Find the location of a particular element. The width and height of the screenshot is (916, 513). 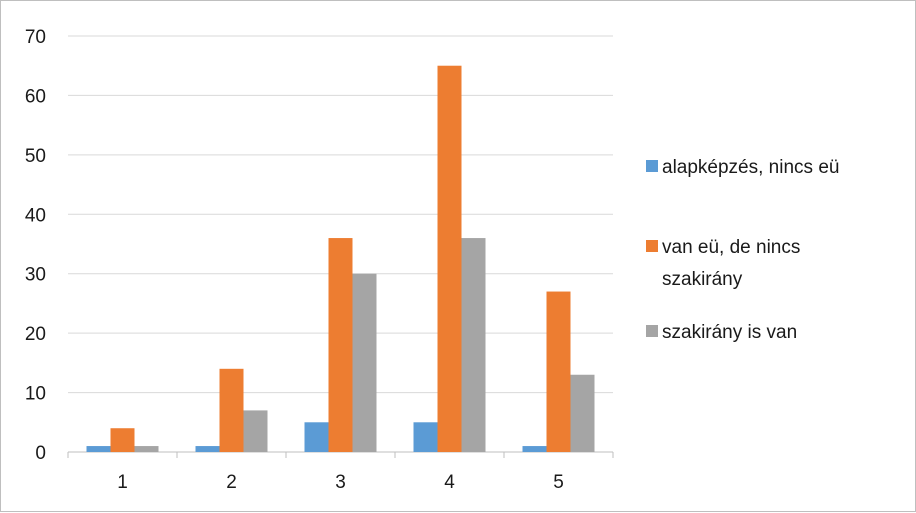

legend-label: alapképzés, nincs eü is located at coordinates (750, 167).